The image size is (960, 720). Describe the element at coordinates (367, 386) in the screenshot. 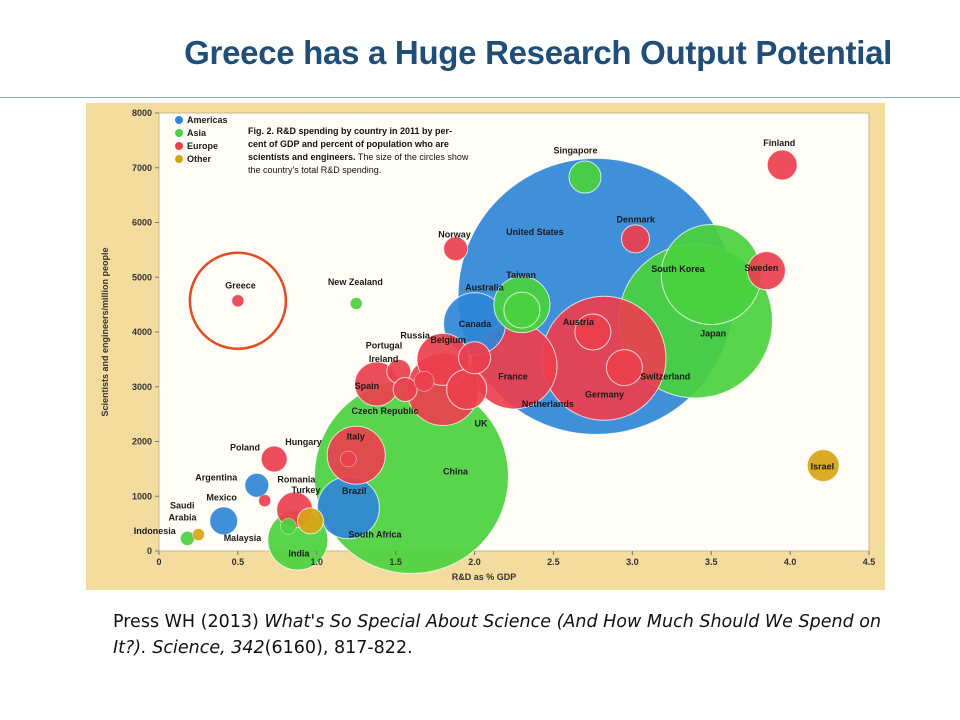

I see `label-spain: Spain` at that location.